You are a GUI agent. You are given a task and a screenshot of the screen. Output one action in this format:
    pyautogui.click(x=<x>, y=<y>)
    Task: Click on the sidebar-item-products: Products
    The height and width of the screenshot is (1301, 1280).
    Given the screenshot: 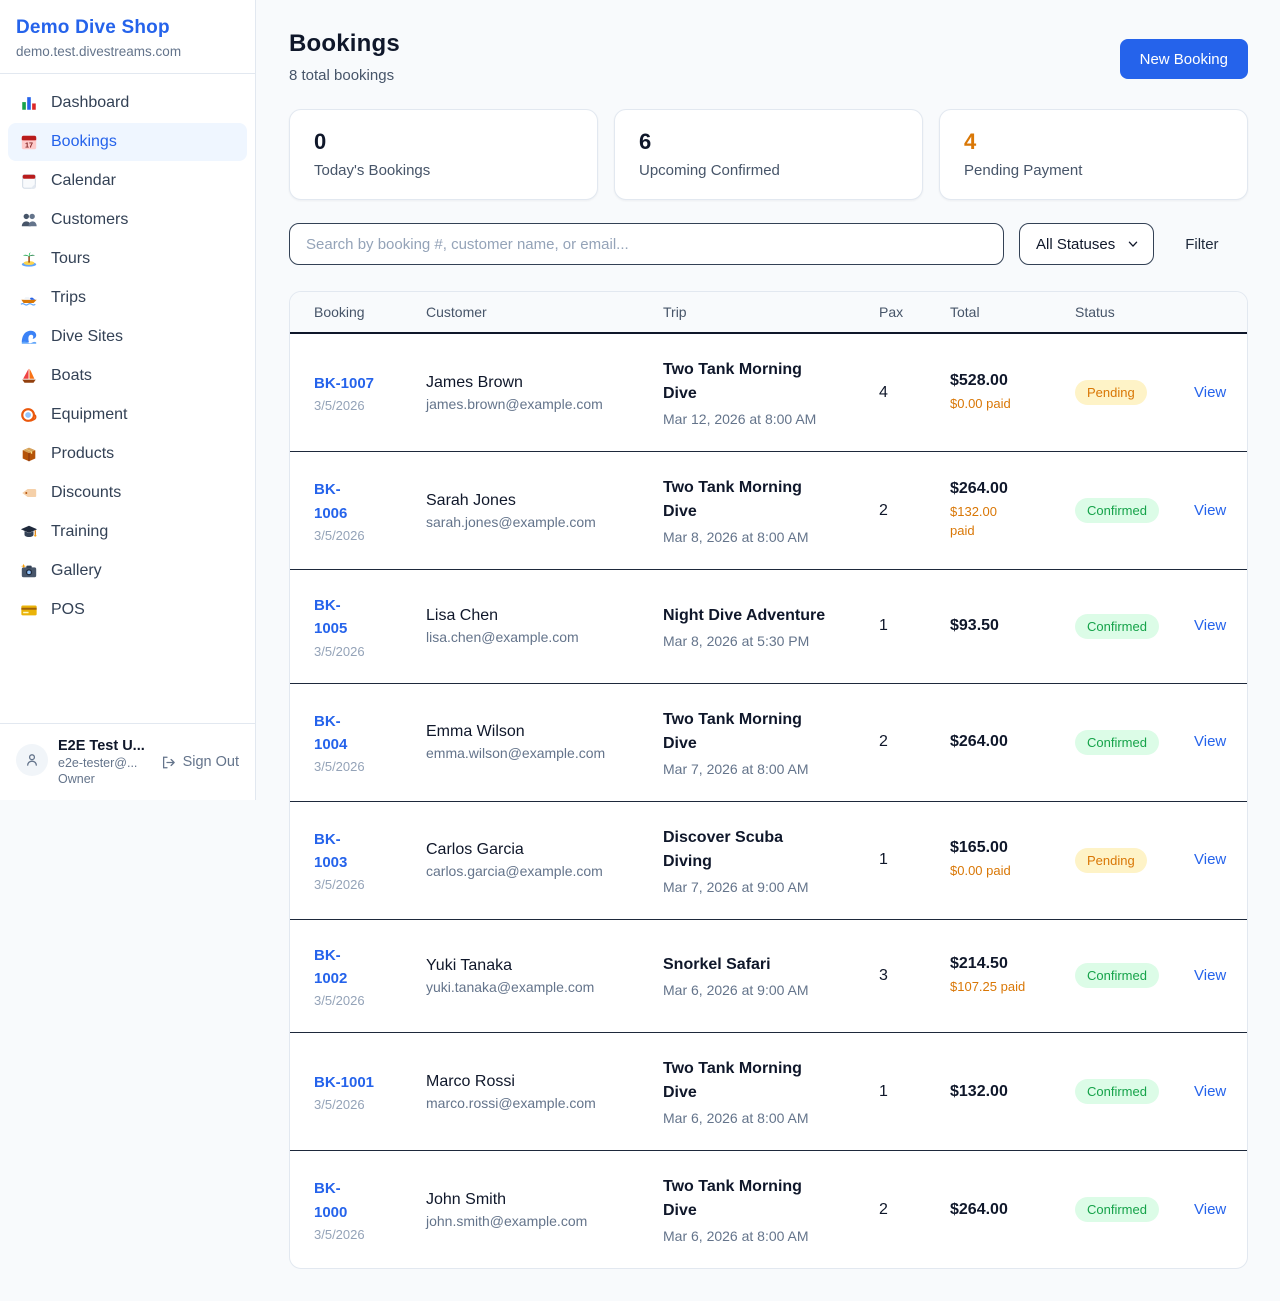 What is the action you would take?
    pyautogui.click(x=127, y=454)
    